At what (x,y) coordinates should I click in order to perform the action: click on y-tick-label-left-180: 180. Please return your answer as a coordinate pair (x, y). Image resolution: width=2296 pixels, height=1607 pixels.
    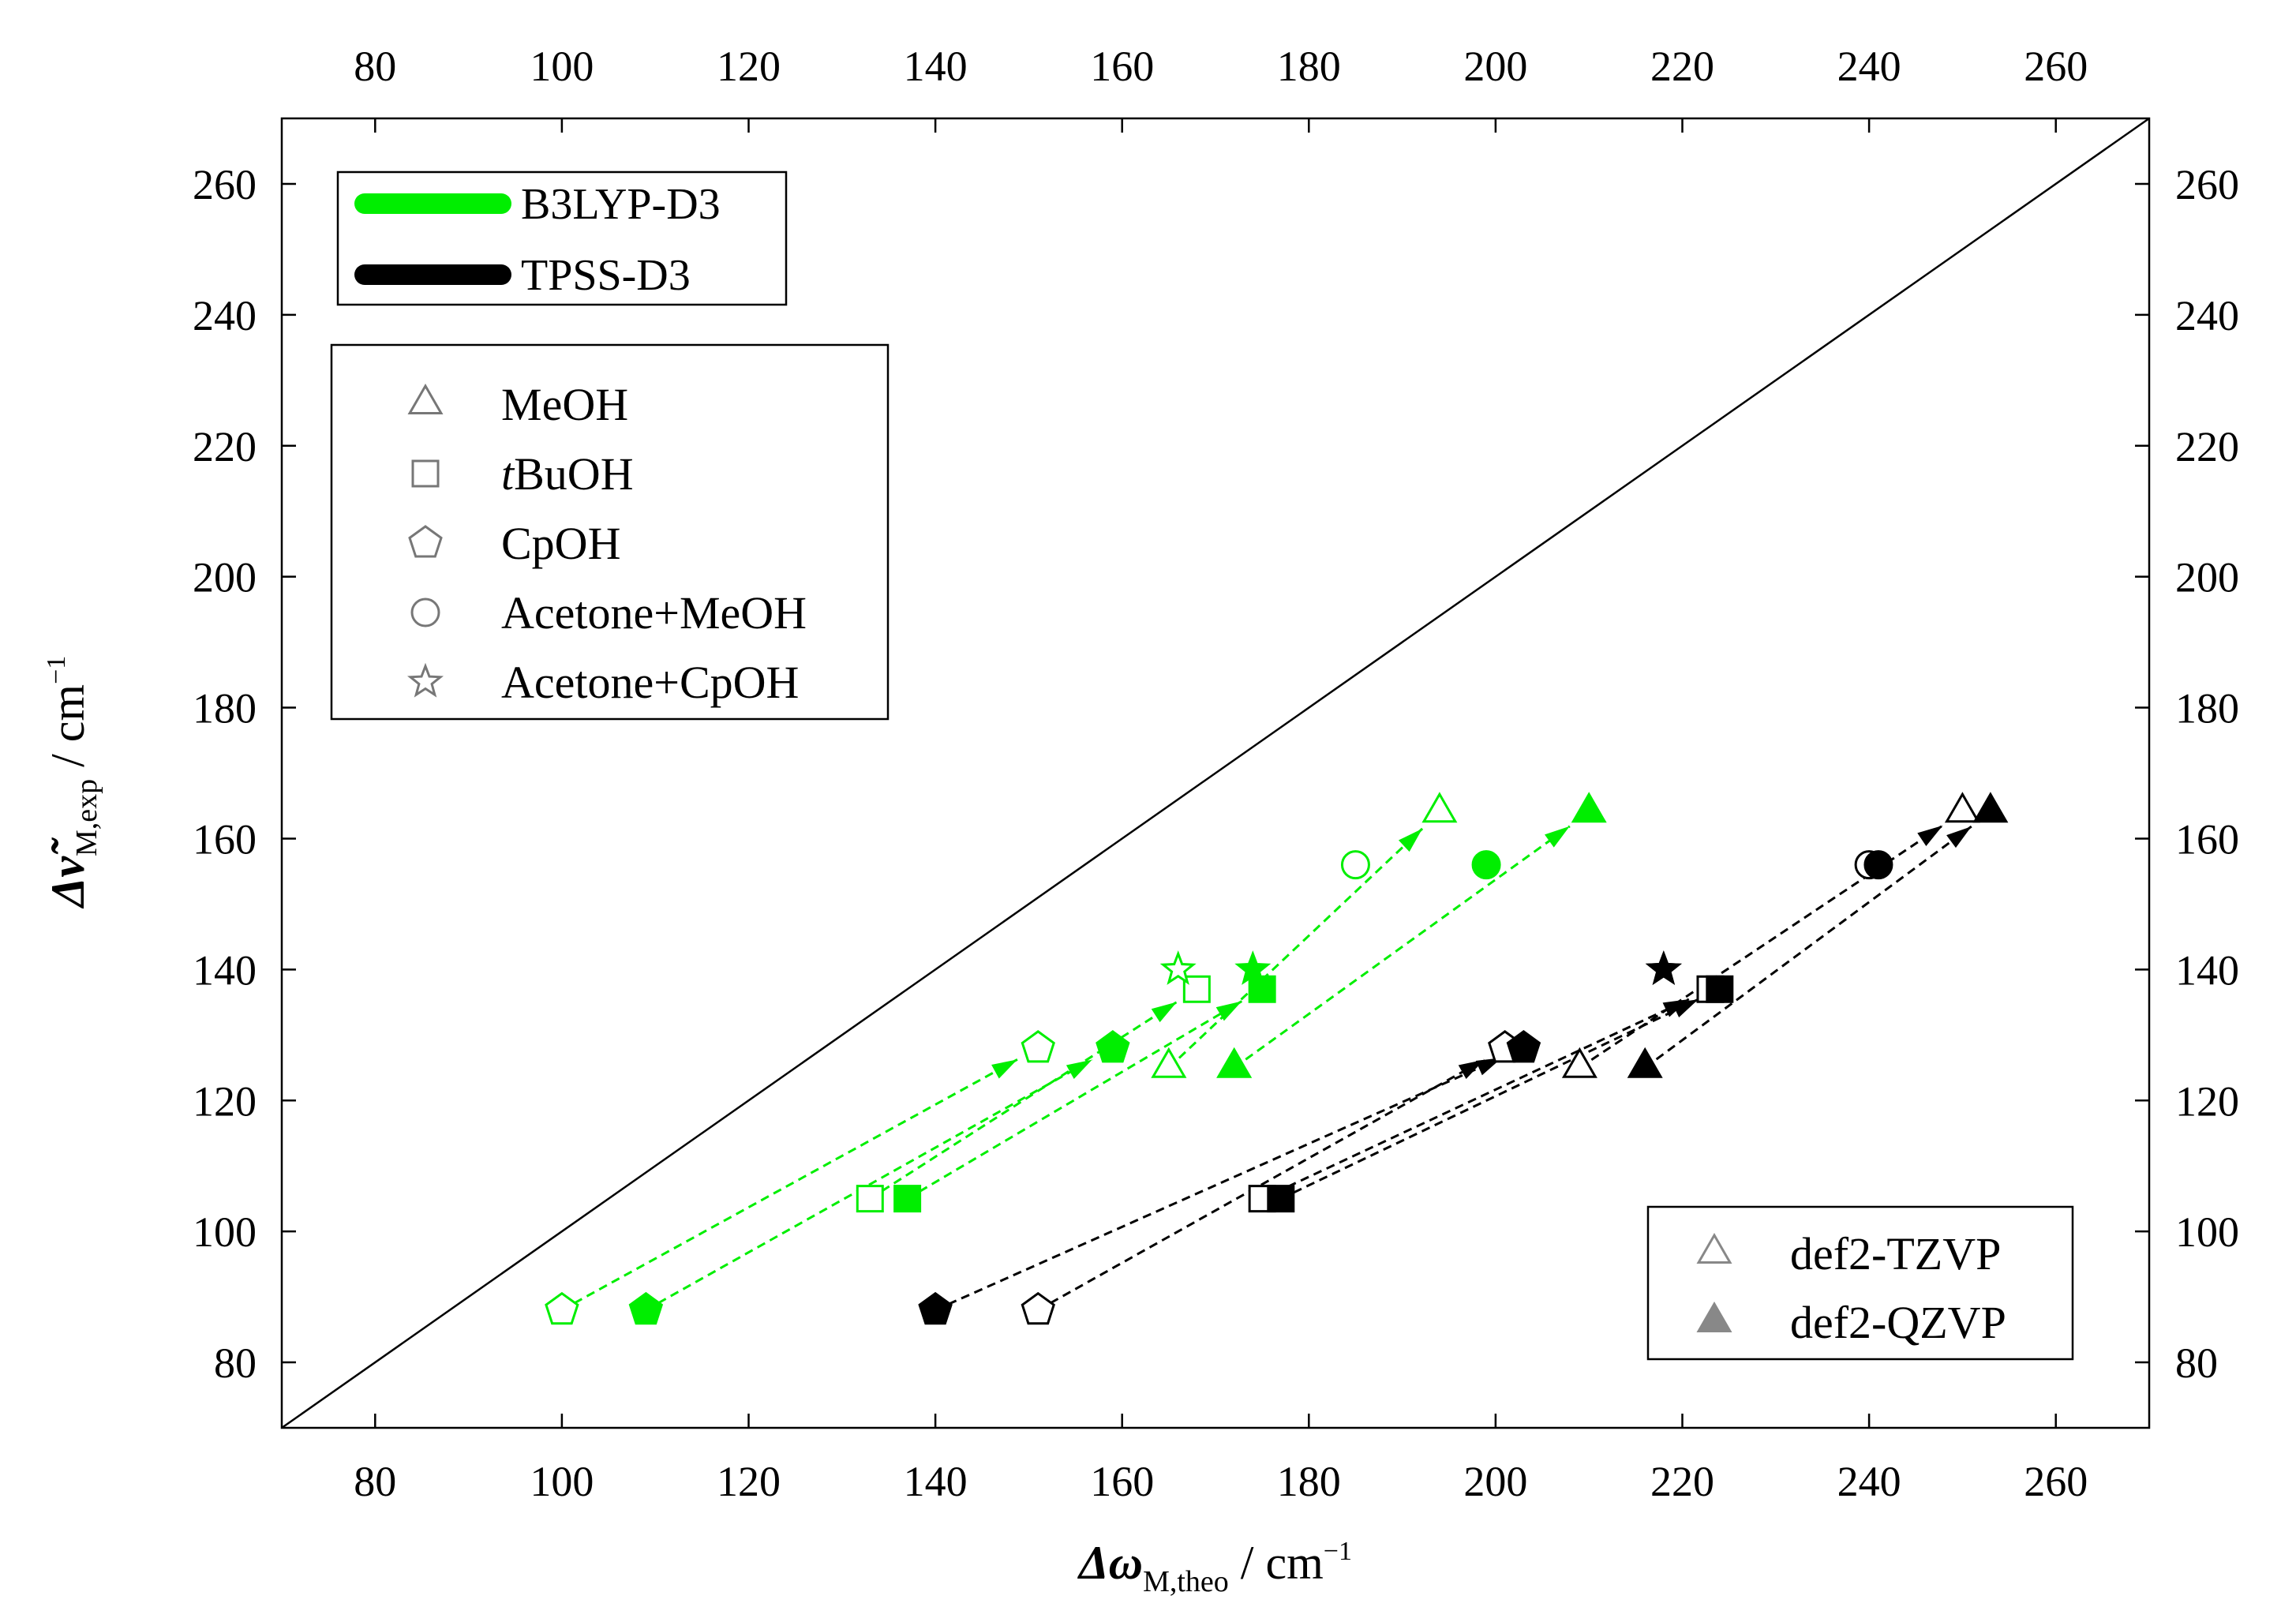
    Looking at the image, I should click on (225, 708).